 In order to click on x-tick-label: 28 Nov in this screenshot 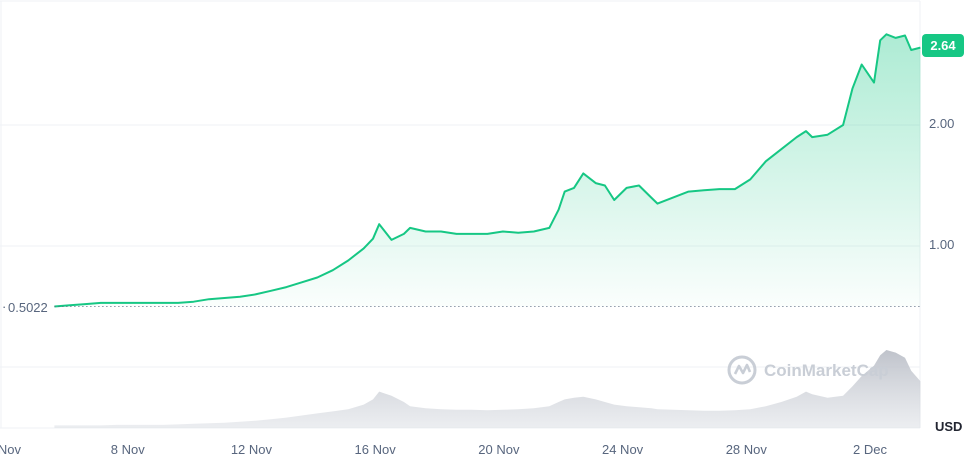, I will do `click(747, 449)`.